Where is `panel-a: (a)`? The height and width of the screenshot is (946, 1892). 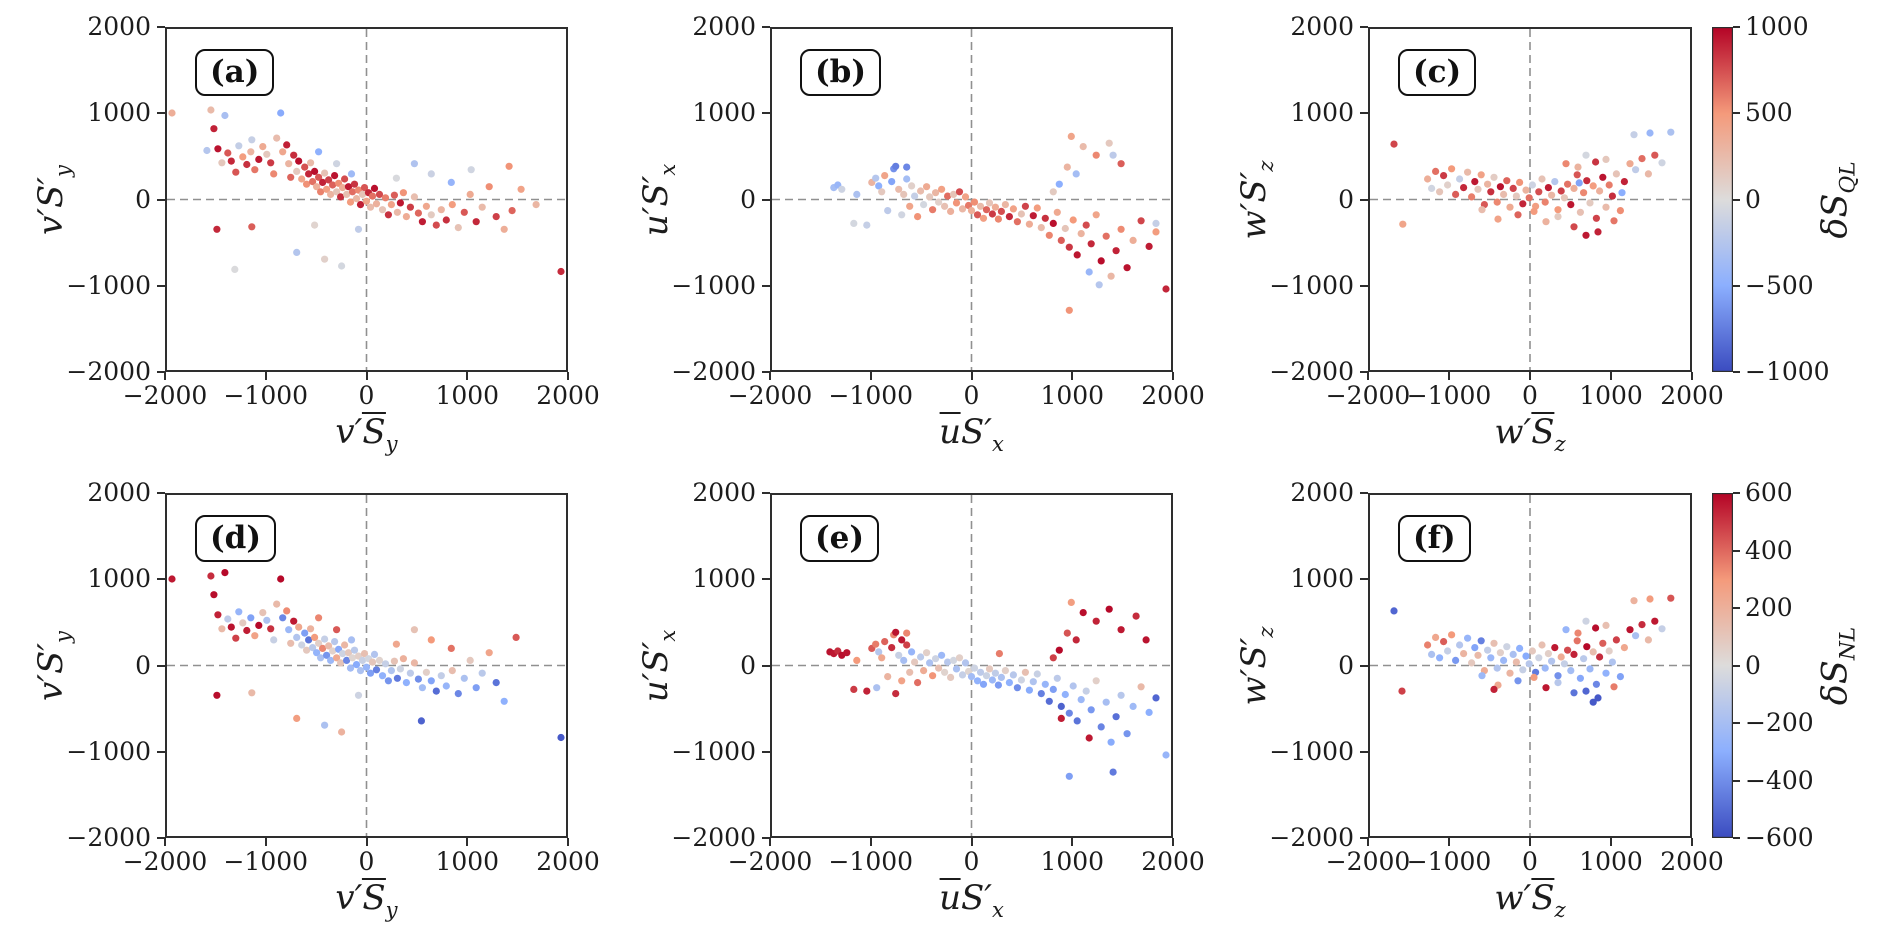
panel-a: (a) is located at coordinates (366, 199).